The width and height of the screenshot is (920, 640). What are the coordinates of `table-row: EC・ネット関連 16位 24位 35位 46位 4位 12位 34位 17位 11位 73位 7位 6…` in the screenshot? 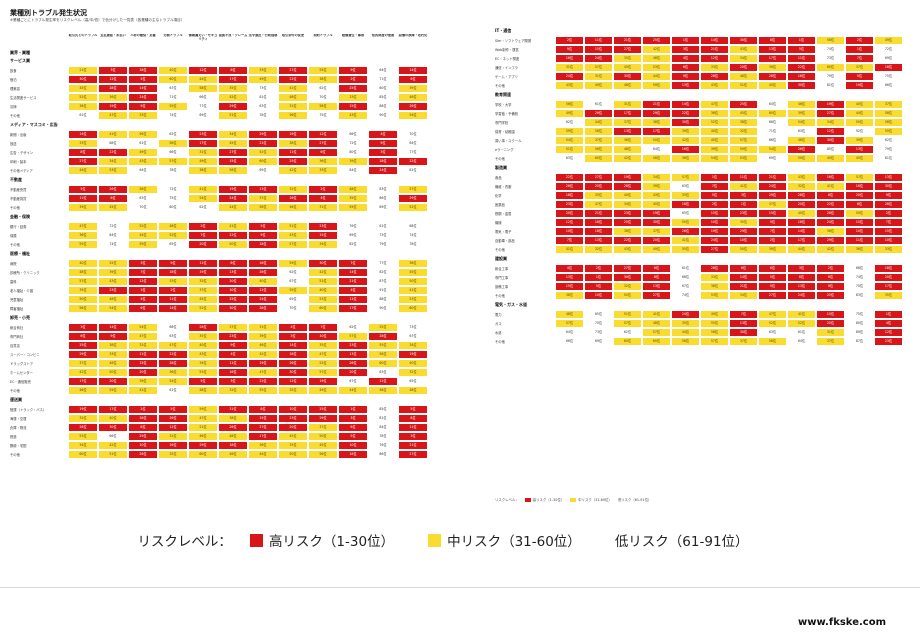 It's located at (707, 58).